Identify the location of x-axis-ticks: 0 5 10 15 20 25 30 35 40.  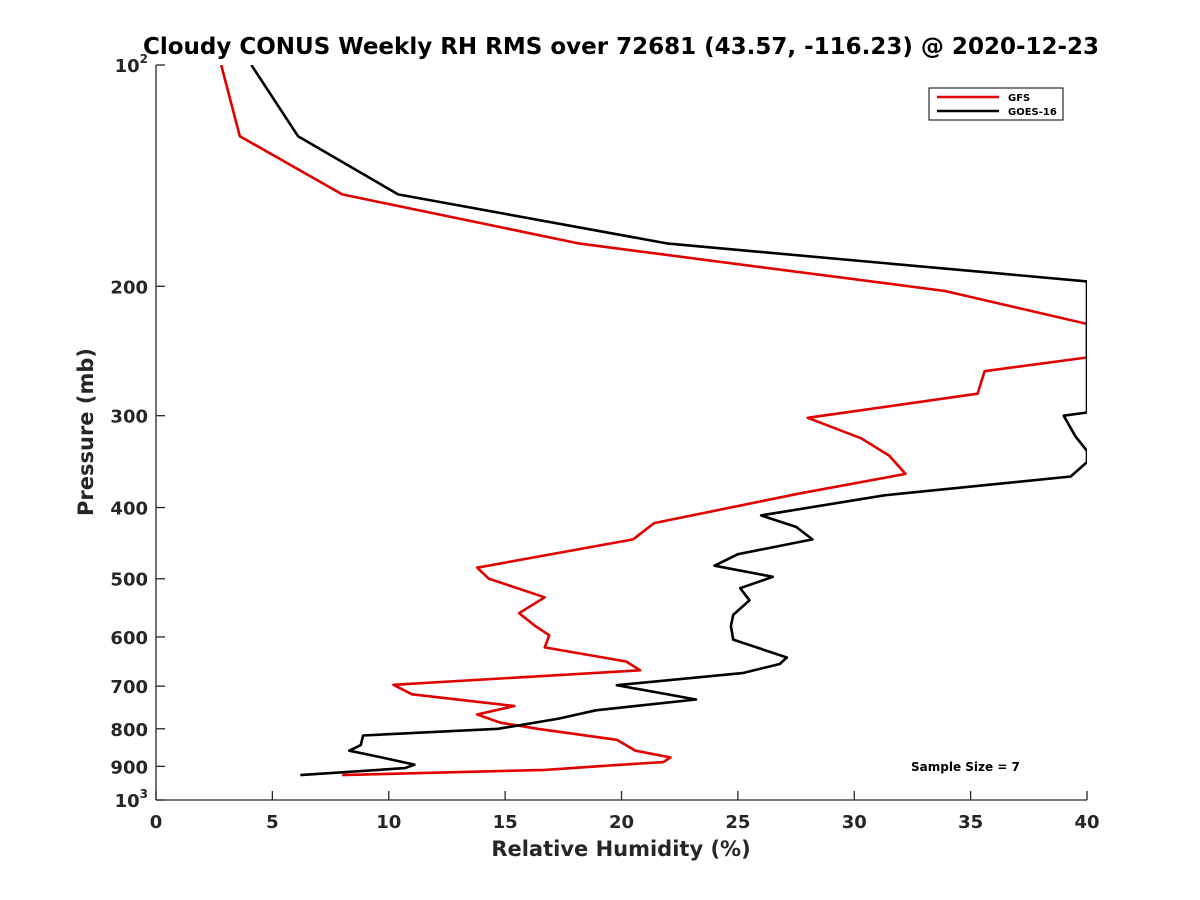
(625, 812).